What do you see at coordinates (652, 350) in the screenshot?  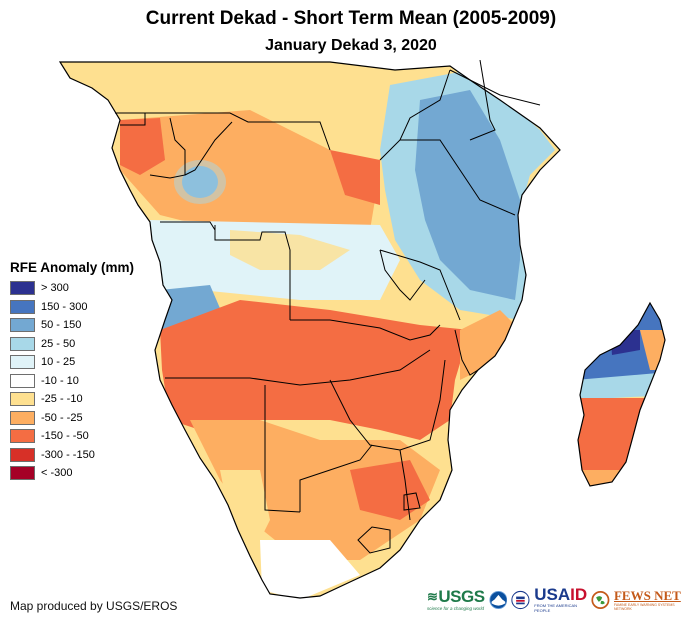 I see `zone-mada-northeast` at bounding box center [652, 350].